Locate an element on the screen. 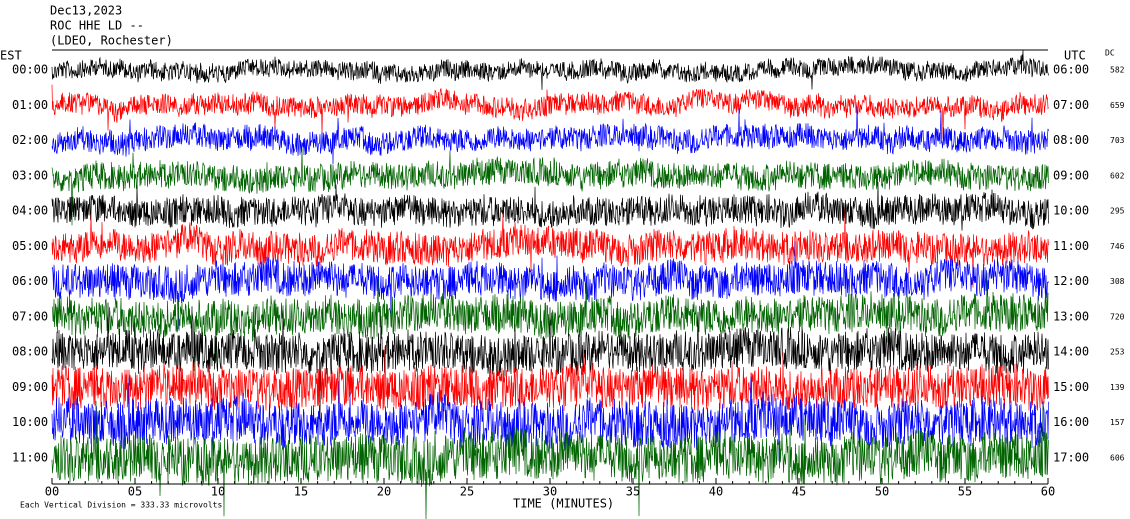 The width and height of the screenshot is (1130, 519). dc-value: 606 is located at coordinates (1117, 457).